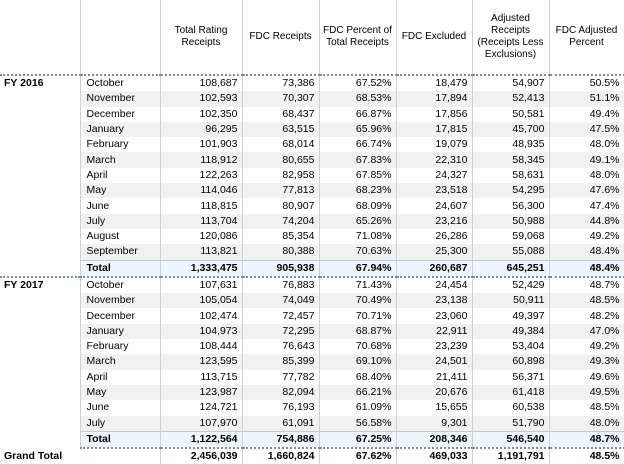 The image size is (624, 465). I want to click on table-cell: 23,060, so click(434, 316).